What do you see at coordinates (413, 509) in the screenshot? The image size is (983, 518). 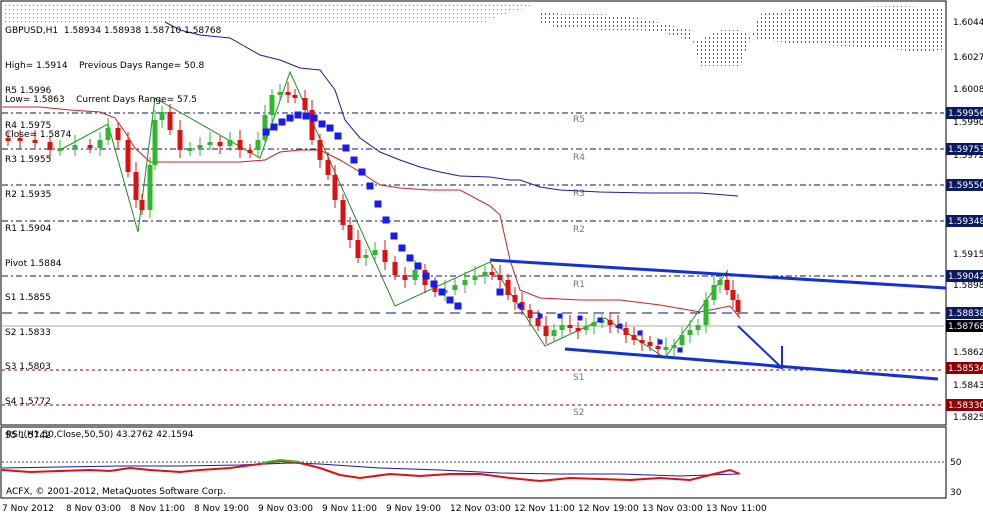 I see `time-tick: 9 Nov 19:00` at bounding box center [413, 509].